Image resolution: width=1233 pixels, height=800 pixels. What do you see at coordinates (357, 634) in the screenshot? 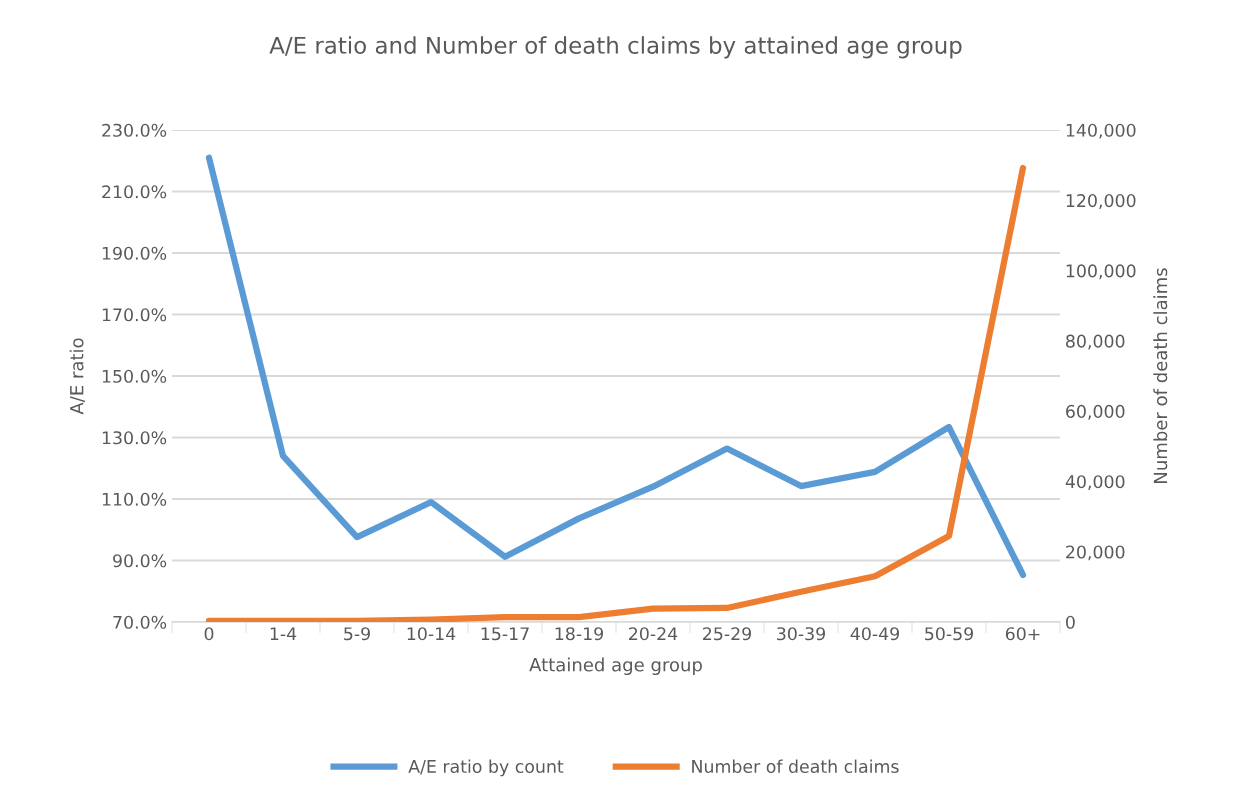
I see `x-tick-label: 5-9` at bounding box center [357, 634].